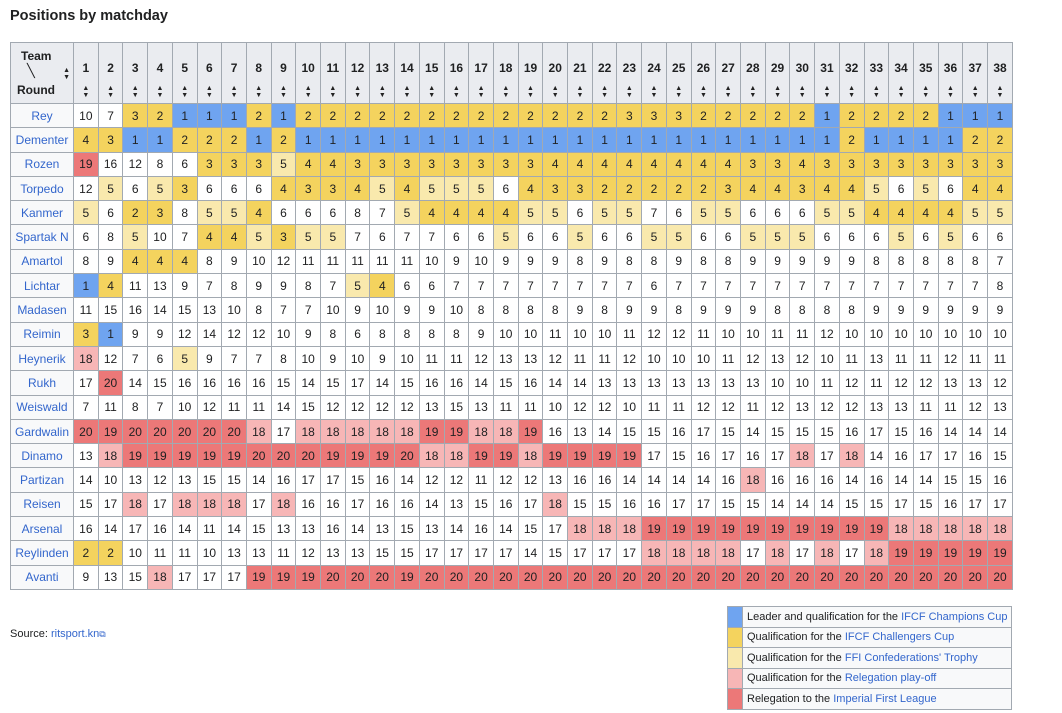 The image size is (1062, 713). Describe the element at coordinates (42, 188) in the screenshot. I see `team-link: Torpedo` at that location.